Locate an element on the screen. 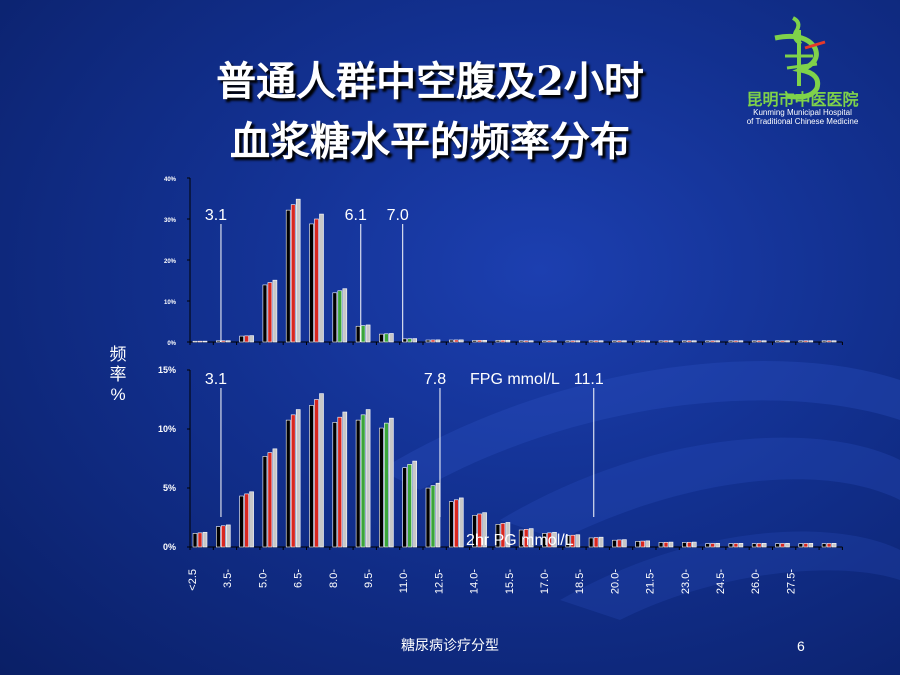 This screenshot has width=900, height=675. y-tick-label: 10% is located at coordinates (167, 429).